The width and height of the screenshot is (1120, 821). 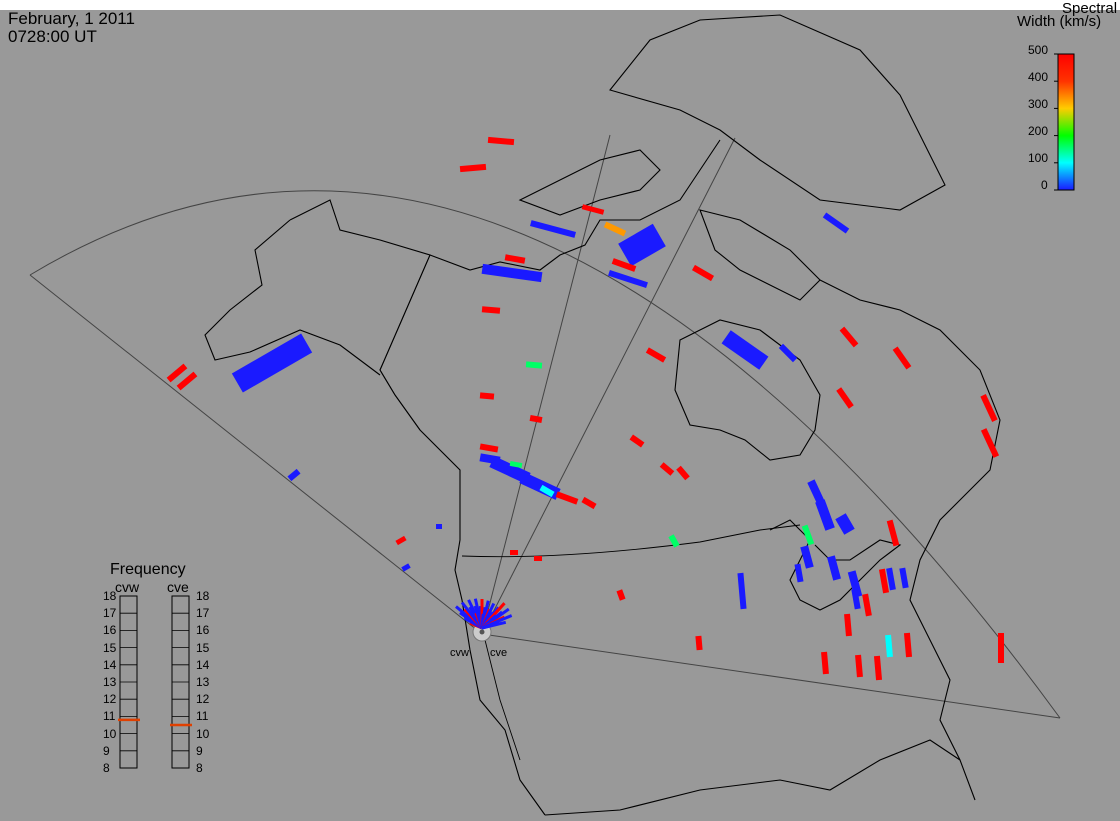 What do you see at coordinates (1044, 185) in the screenshot?
I see `colorbar-tick-0: 0` at bounding box center [1044, 185].